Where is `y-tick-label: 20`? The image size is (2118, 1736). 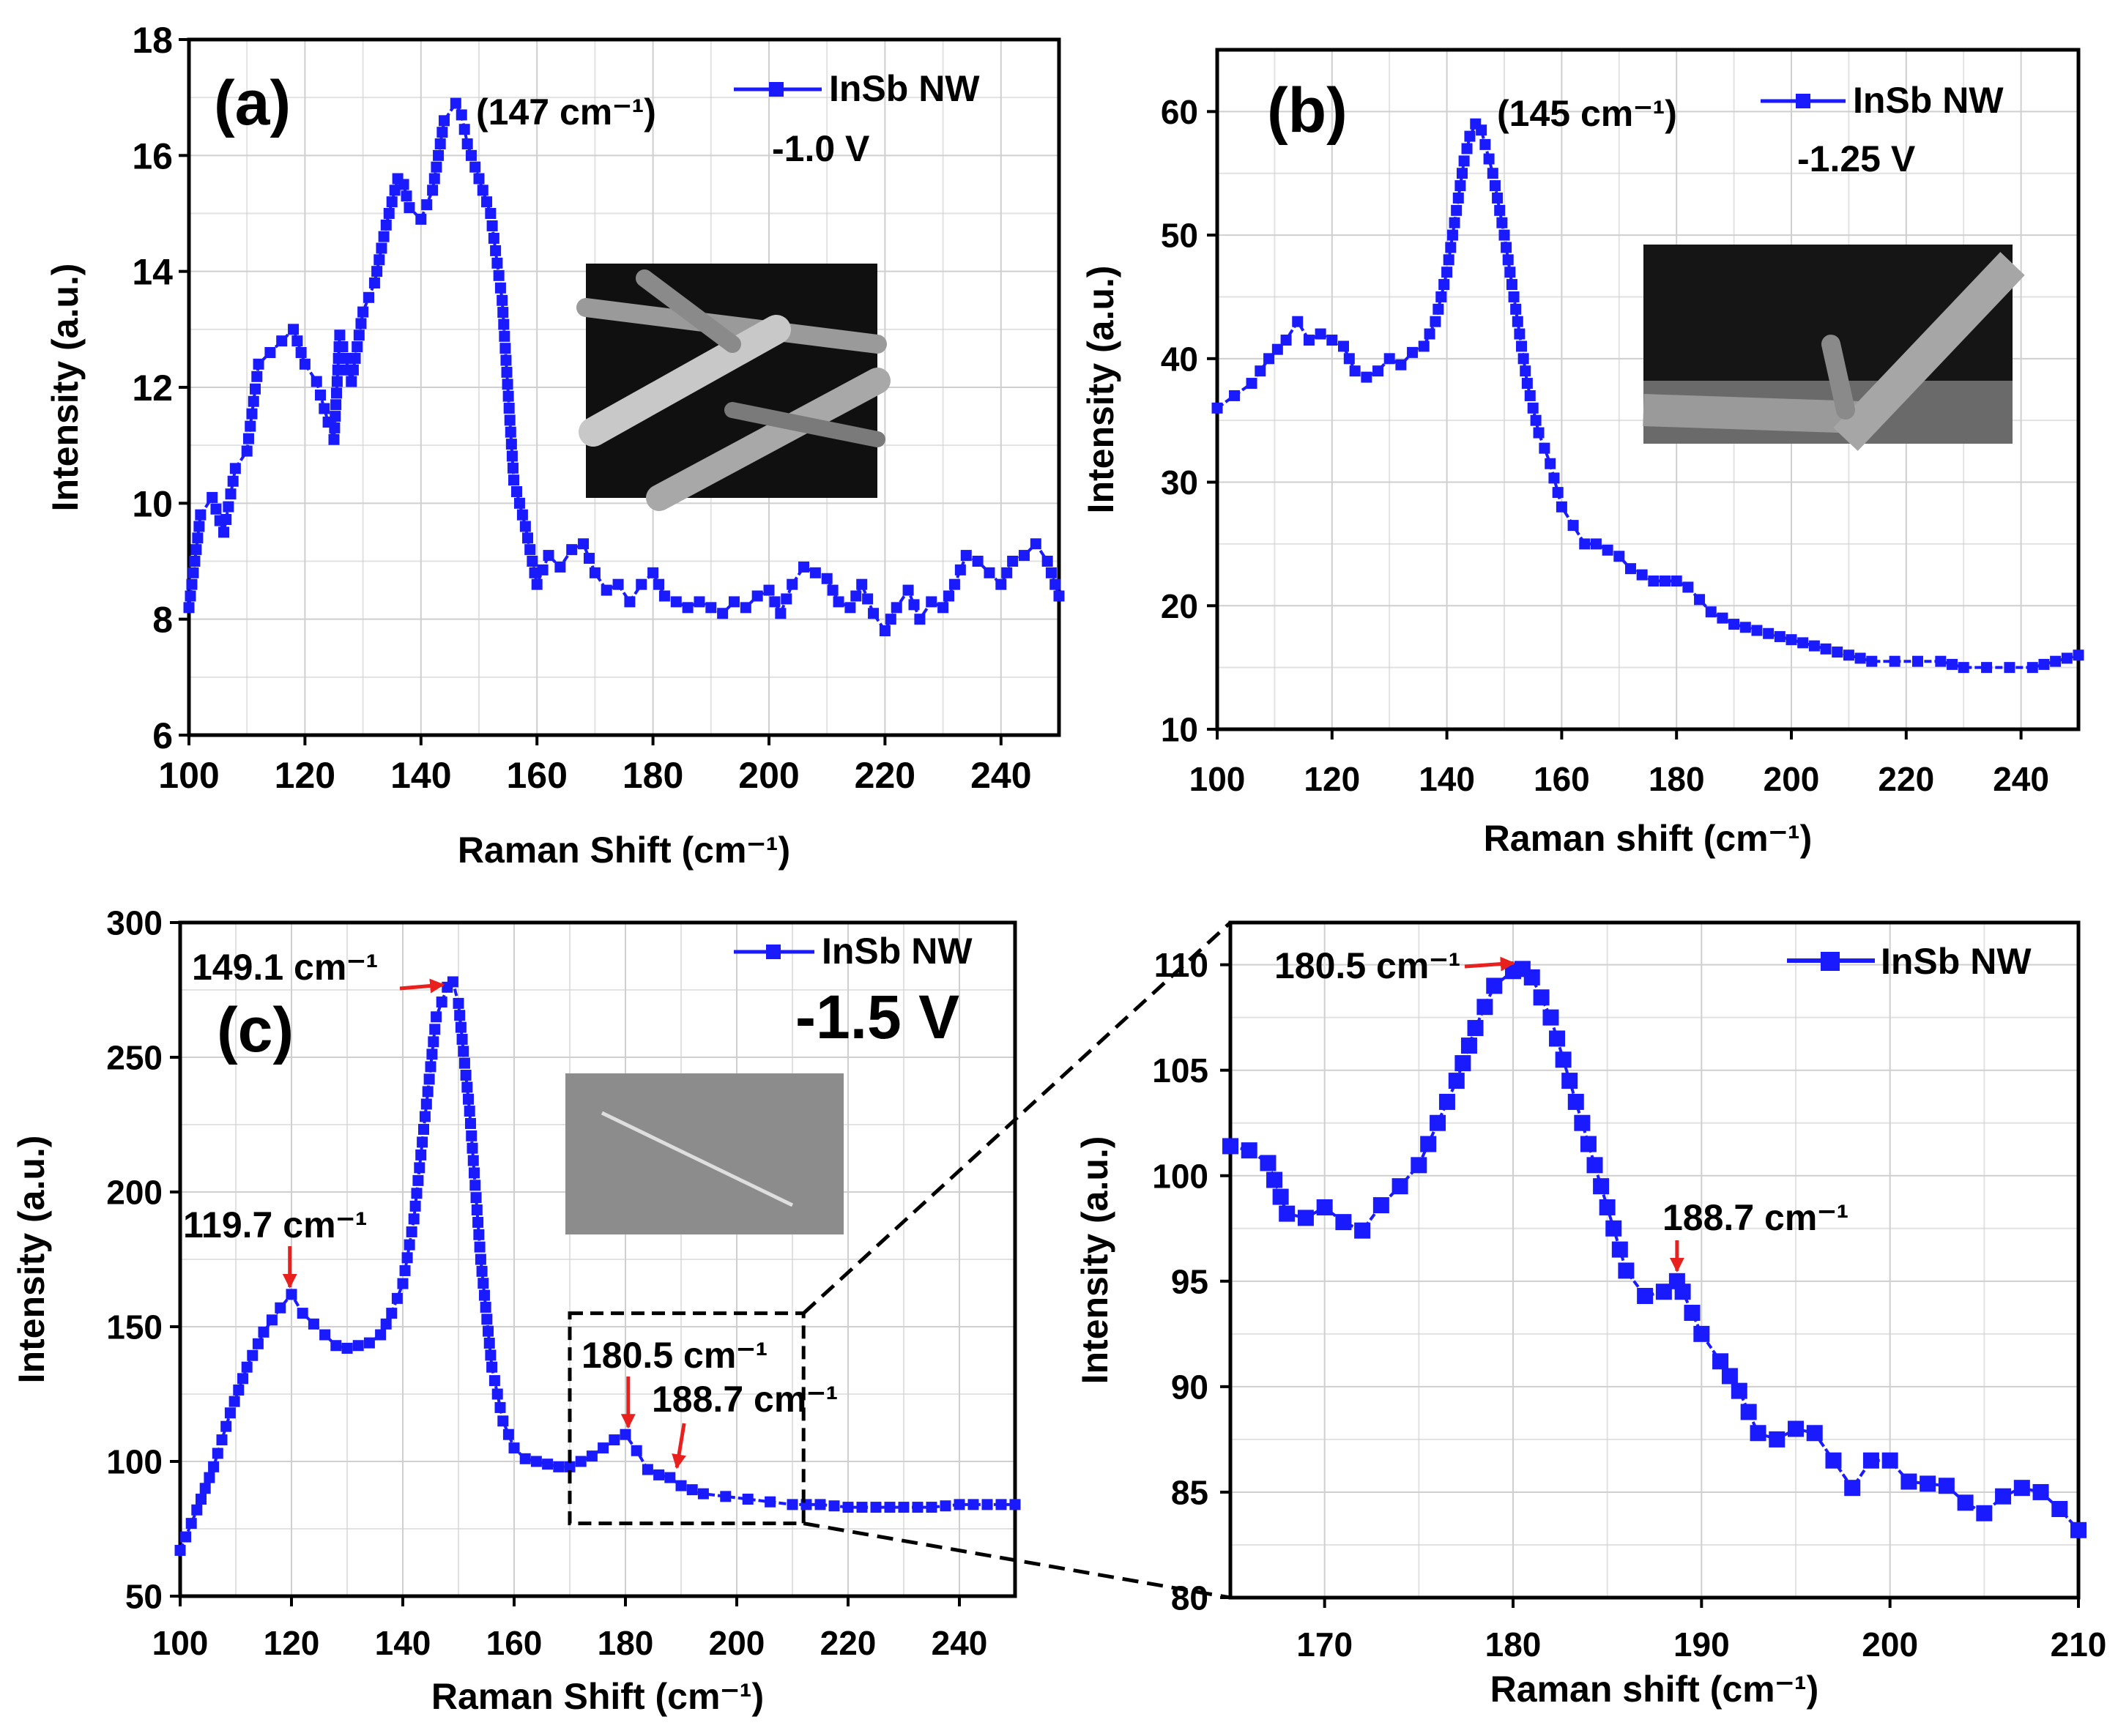 y-tick-label: 20 is located at coordinates (1179, 606).